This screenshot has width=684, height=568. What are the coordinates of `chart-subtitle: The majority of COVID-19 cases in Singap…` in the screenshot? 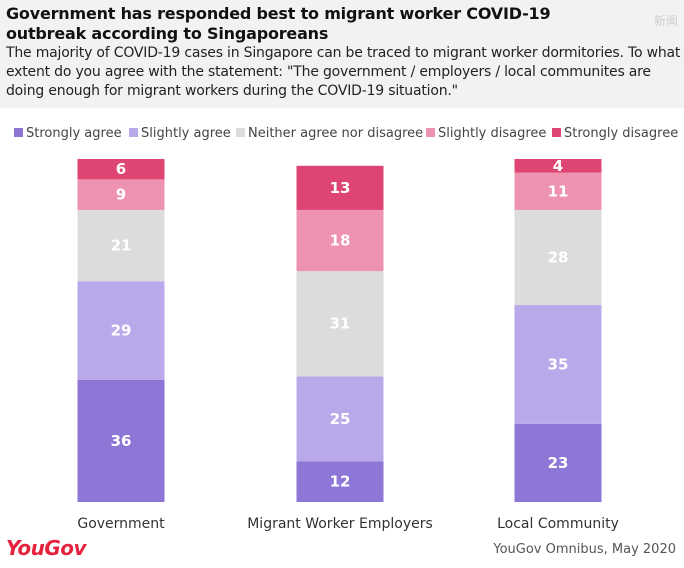 It's located at (343, 72).